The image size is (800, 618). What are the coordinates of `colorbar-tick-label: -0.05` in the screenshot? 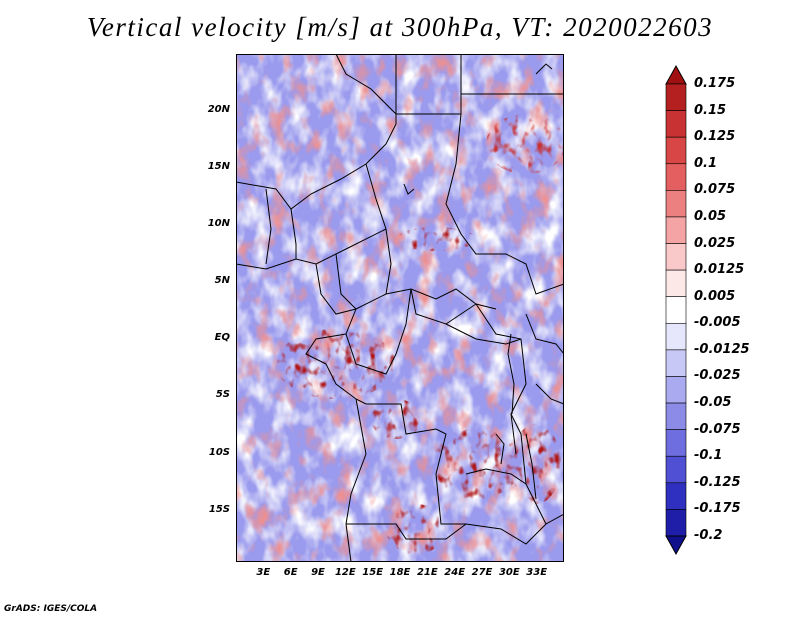 It's located at (713, 403).